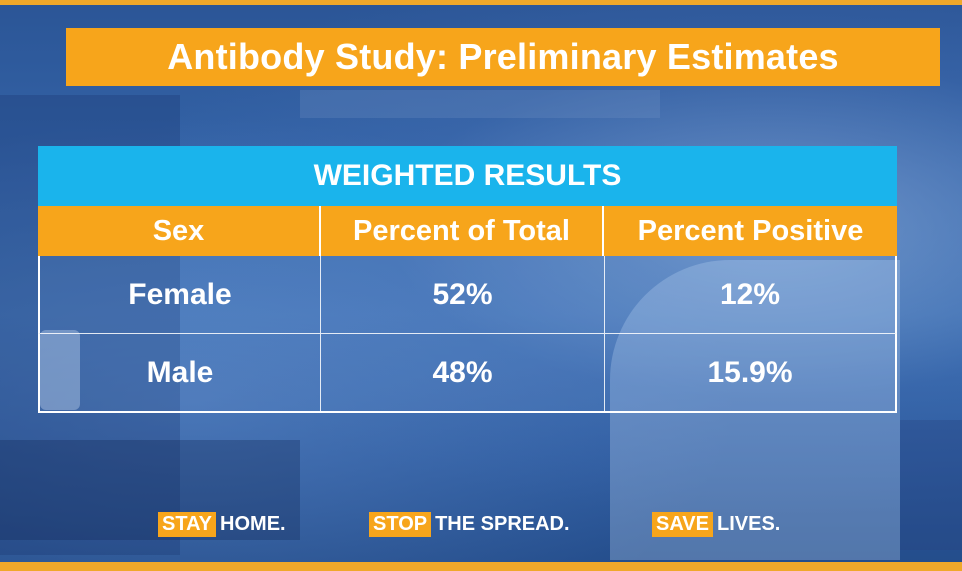  Describe the element at coordinates (502, 523) in the screenshot. I see `slogan-text: THE SPREAD.` at that location.